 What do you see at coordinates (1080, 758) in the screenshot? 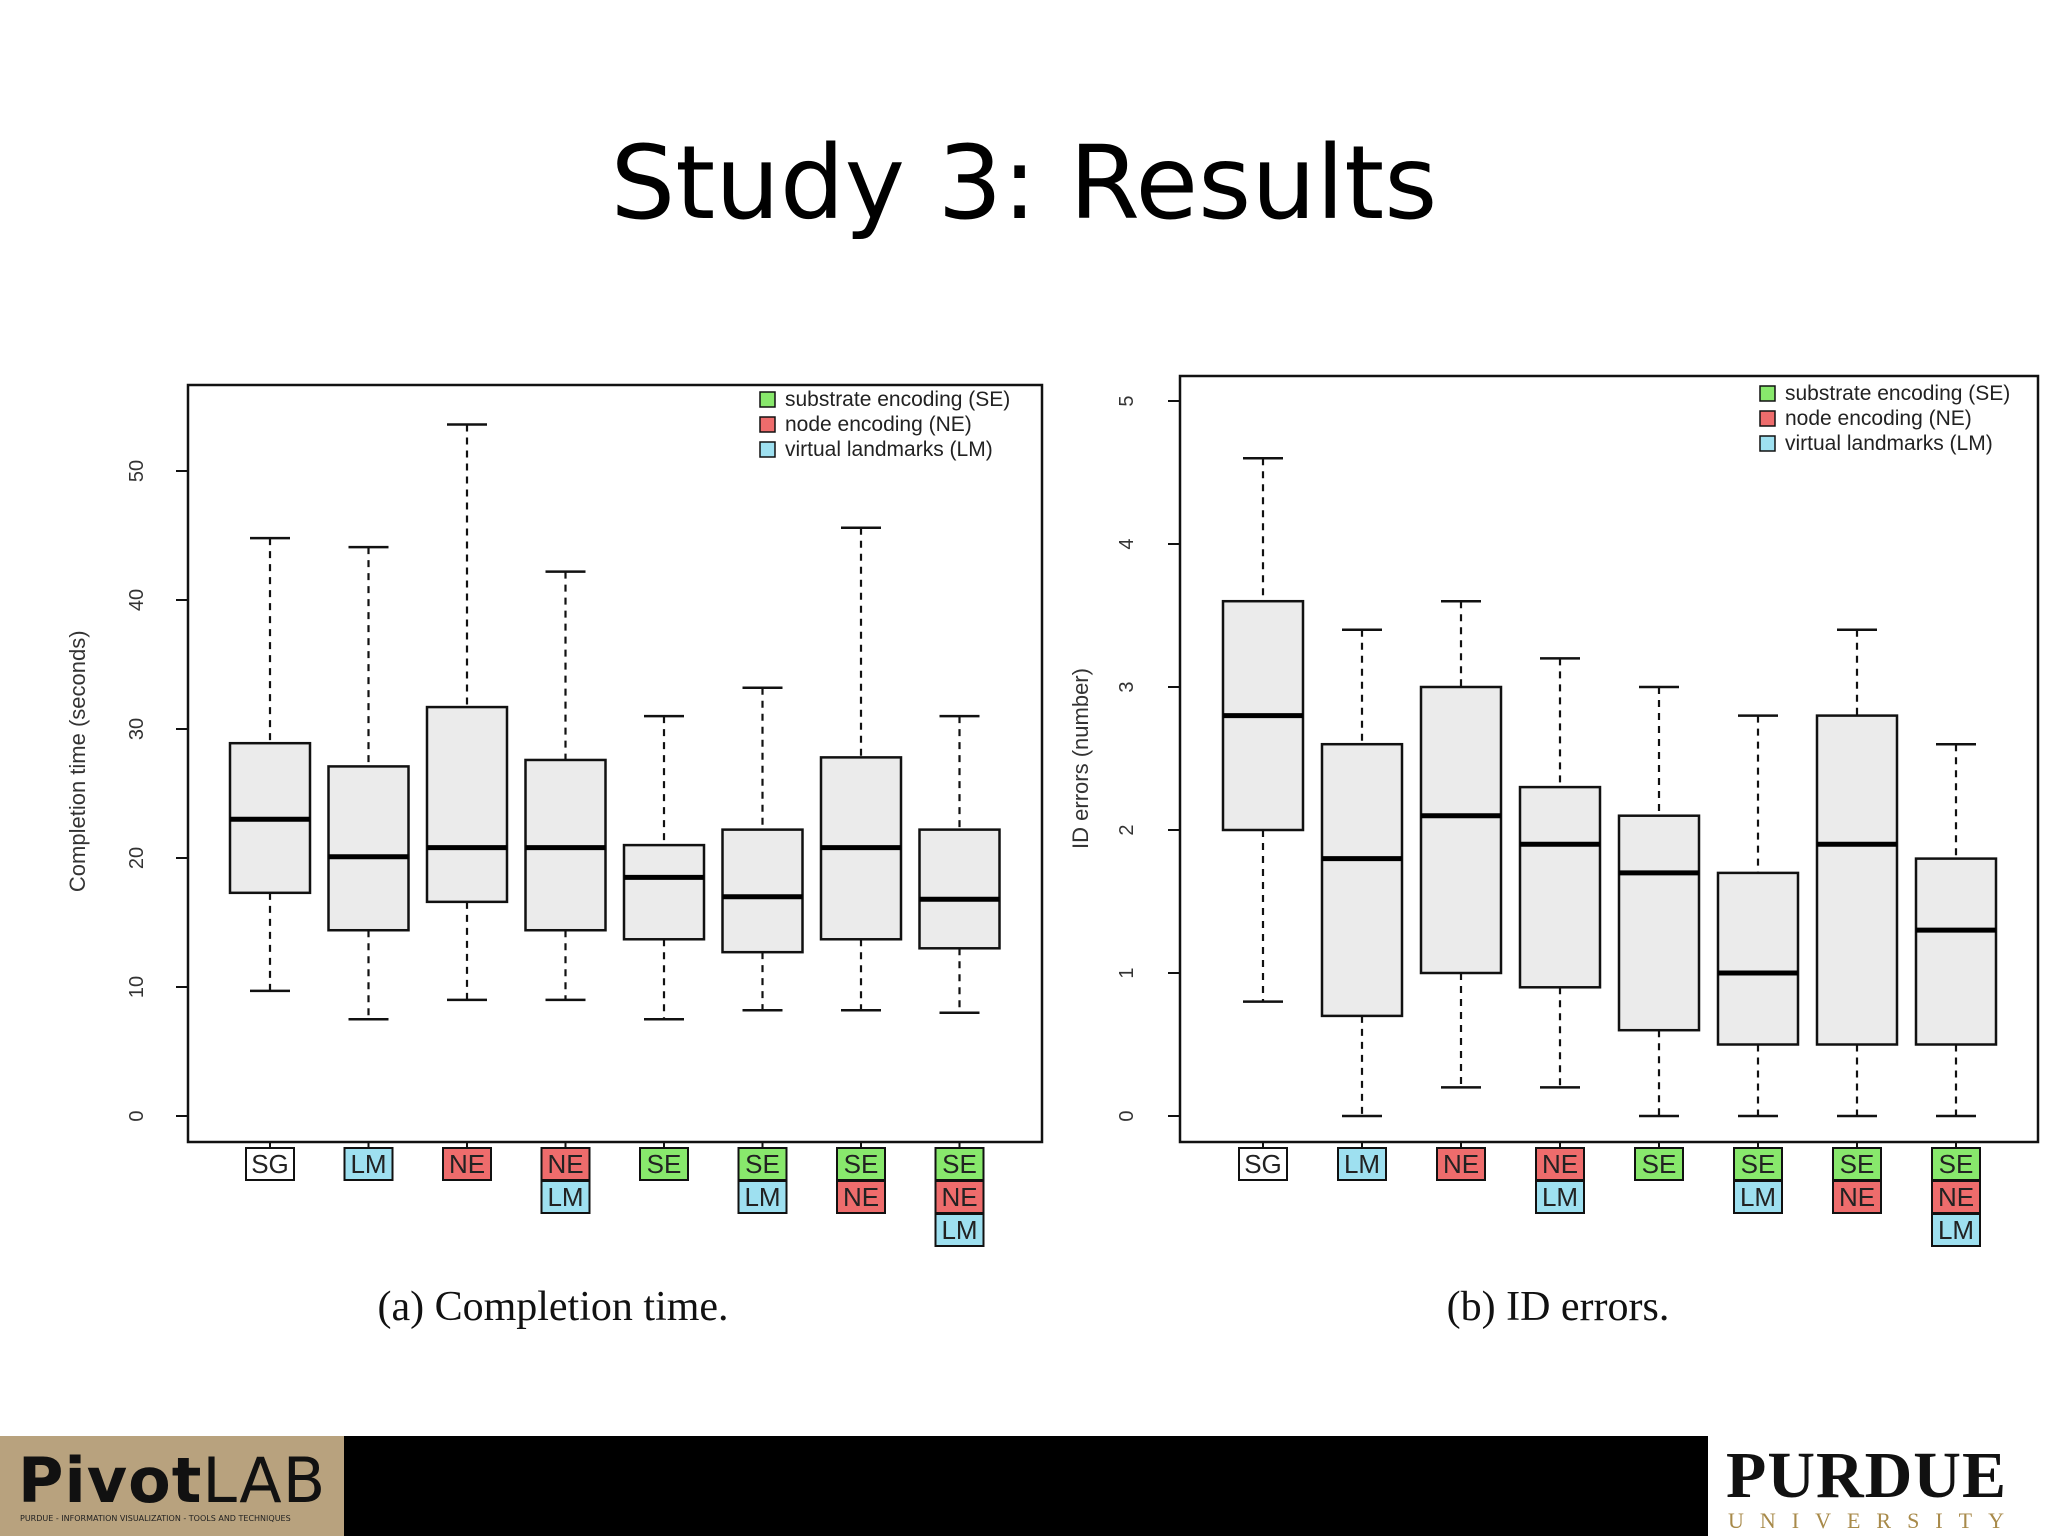
I see `y-axis-title: ID errors (number)` at bounding box center [1080, 758].